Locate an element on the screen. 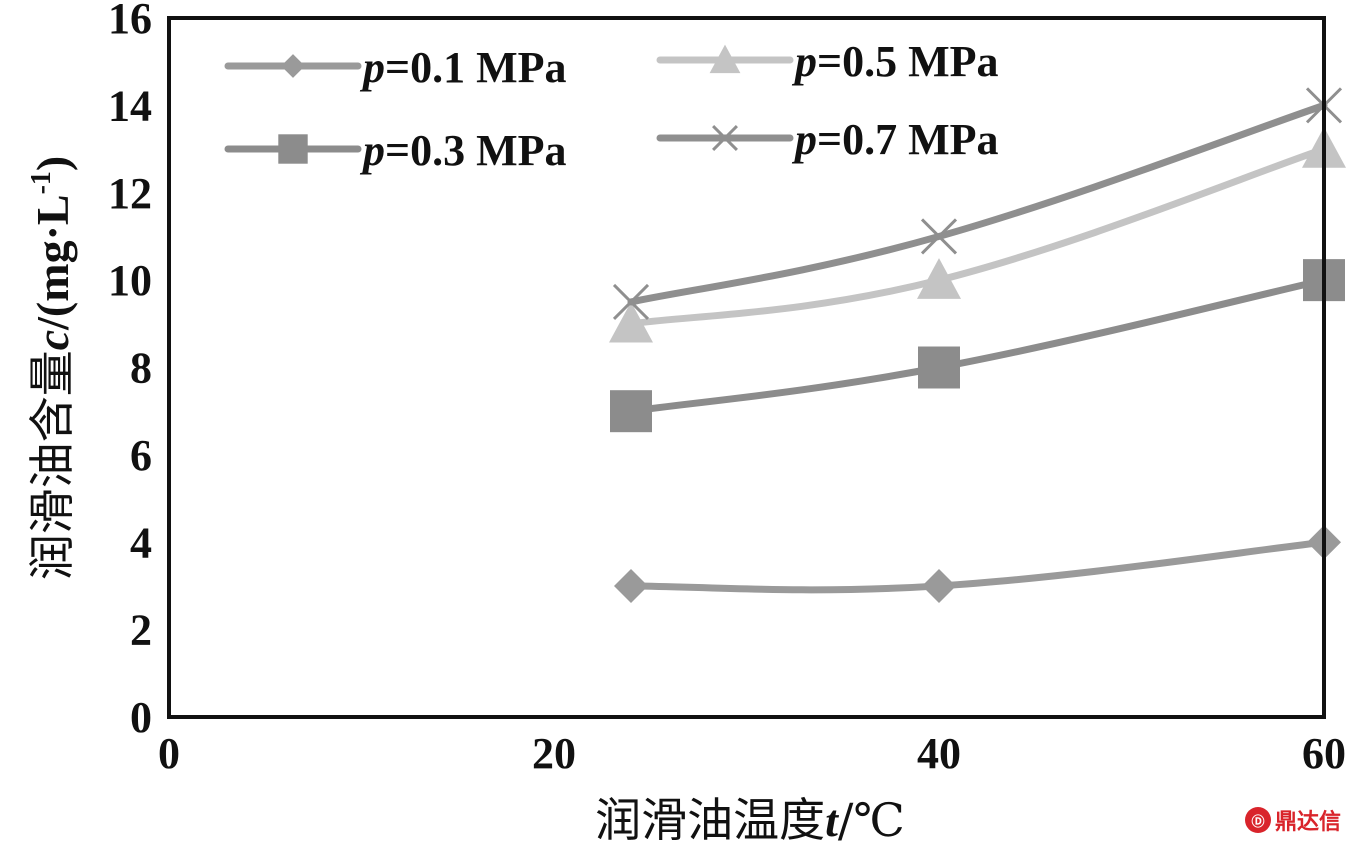  y-tick-label: 12 is located at coordinates (130, 193).